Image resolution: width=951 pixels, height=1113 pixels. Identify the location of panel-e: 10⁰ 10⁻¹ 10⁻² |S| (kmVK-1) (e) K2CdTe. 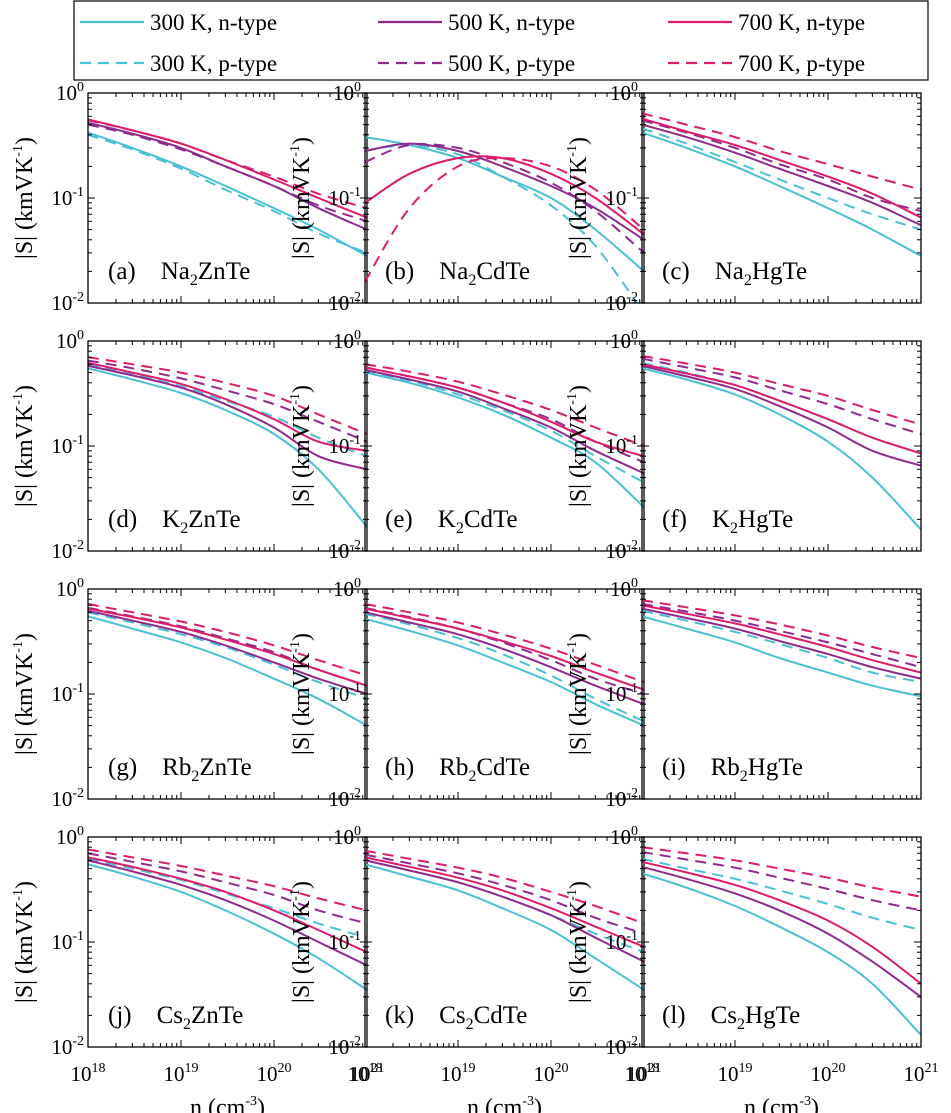
(466, 445).